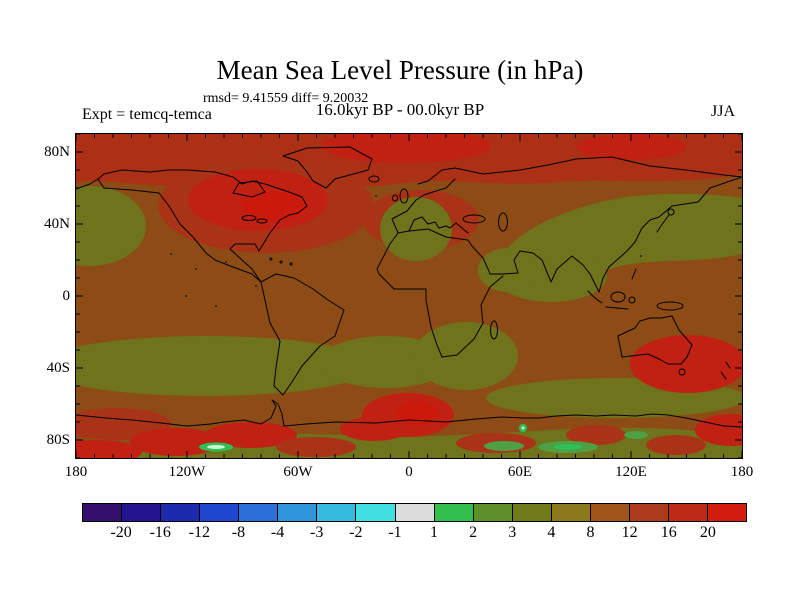 This screenshot has height=600, width=800. I want to click on colorbar-tick-label: 3, so click(512, 532).